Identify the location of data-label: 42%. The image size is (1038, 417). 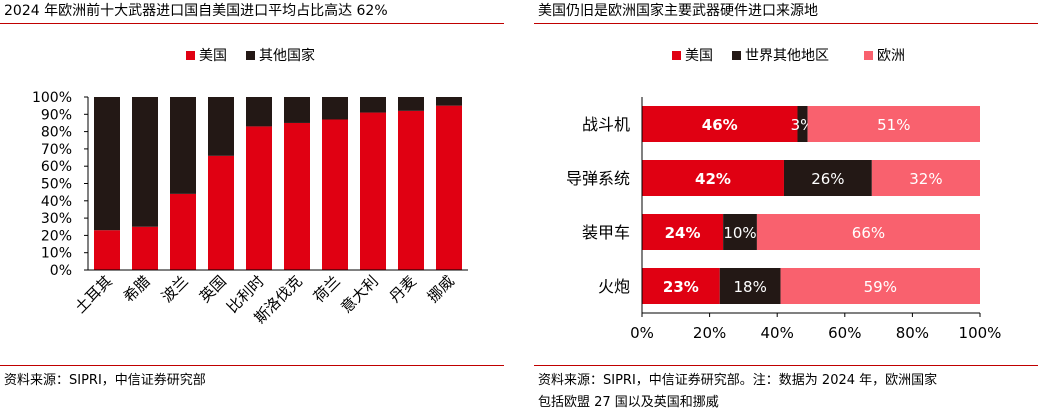
(713, 179).